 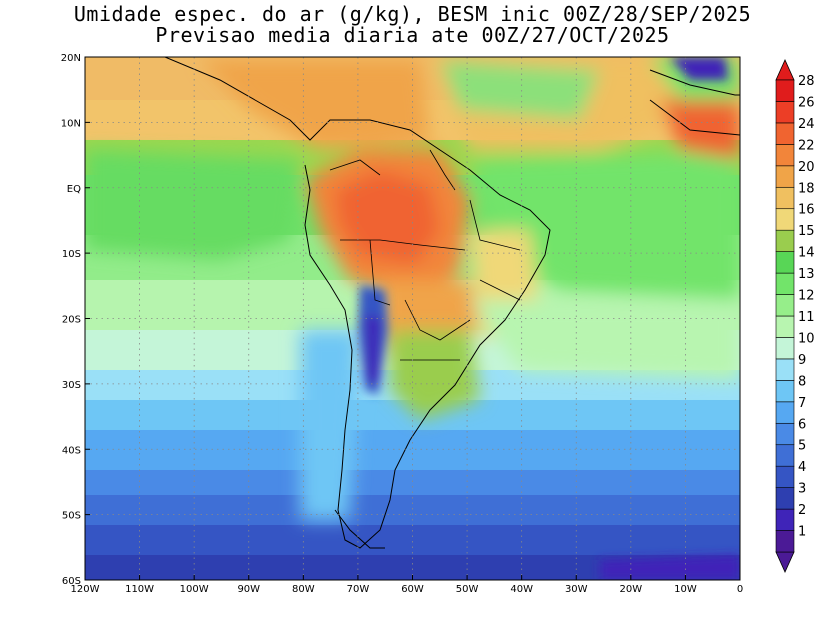 What do you see at coordinates (425, 255) in the screenshot?
I see `borders` at bounding box center [425, 255].